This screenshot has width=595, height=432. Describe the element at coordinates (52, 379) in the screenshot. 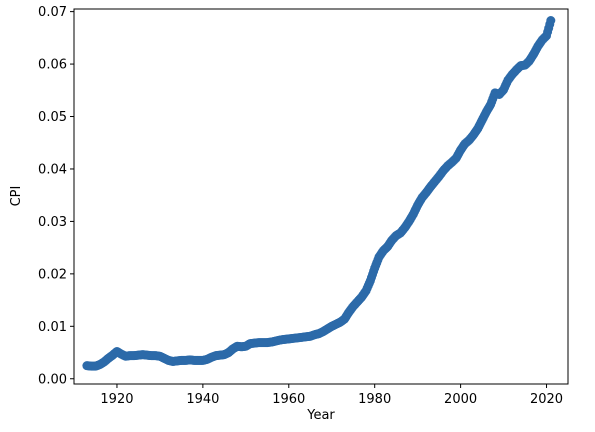

I see `y-tick-label: 0.00` at that location.